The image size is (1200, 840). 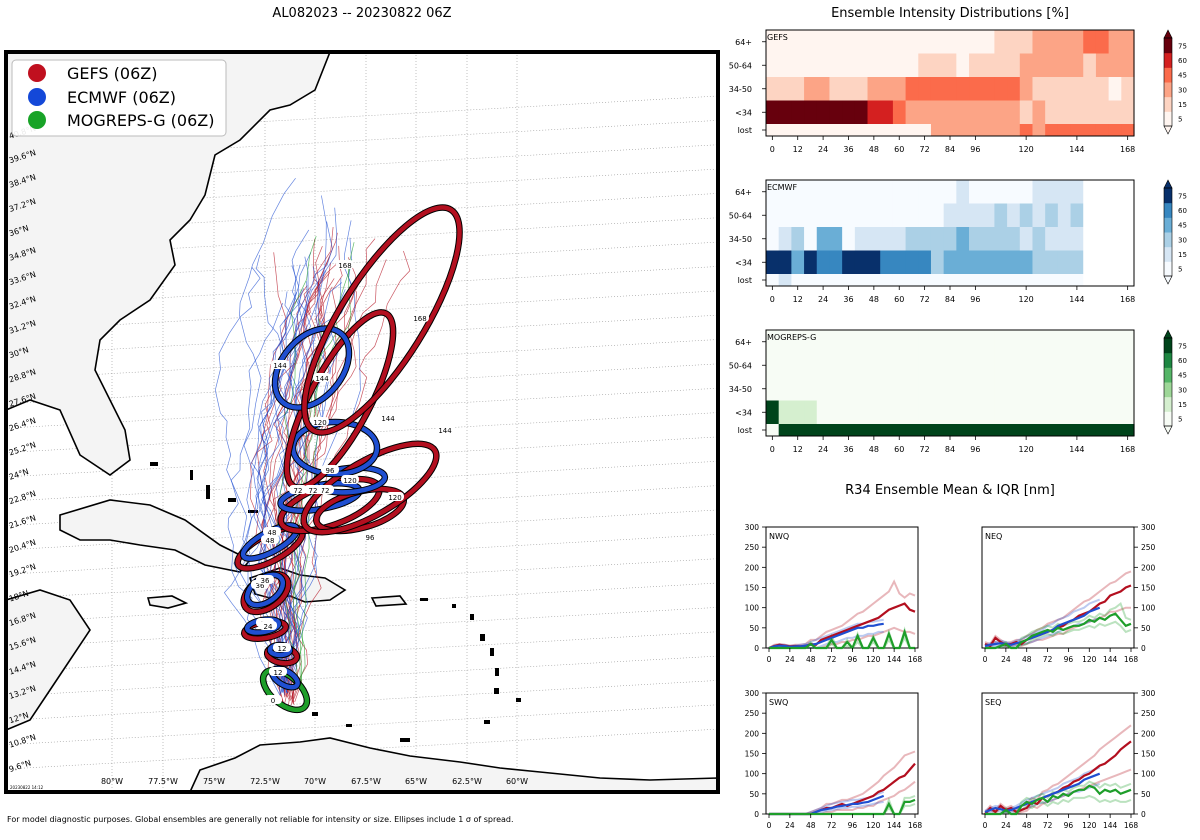 What do you see at coordinates (48, 660) in the screenshot?
I see `landmass-central-america` at bounding box center [48, 660].